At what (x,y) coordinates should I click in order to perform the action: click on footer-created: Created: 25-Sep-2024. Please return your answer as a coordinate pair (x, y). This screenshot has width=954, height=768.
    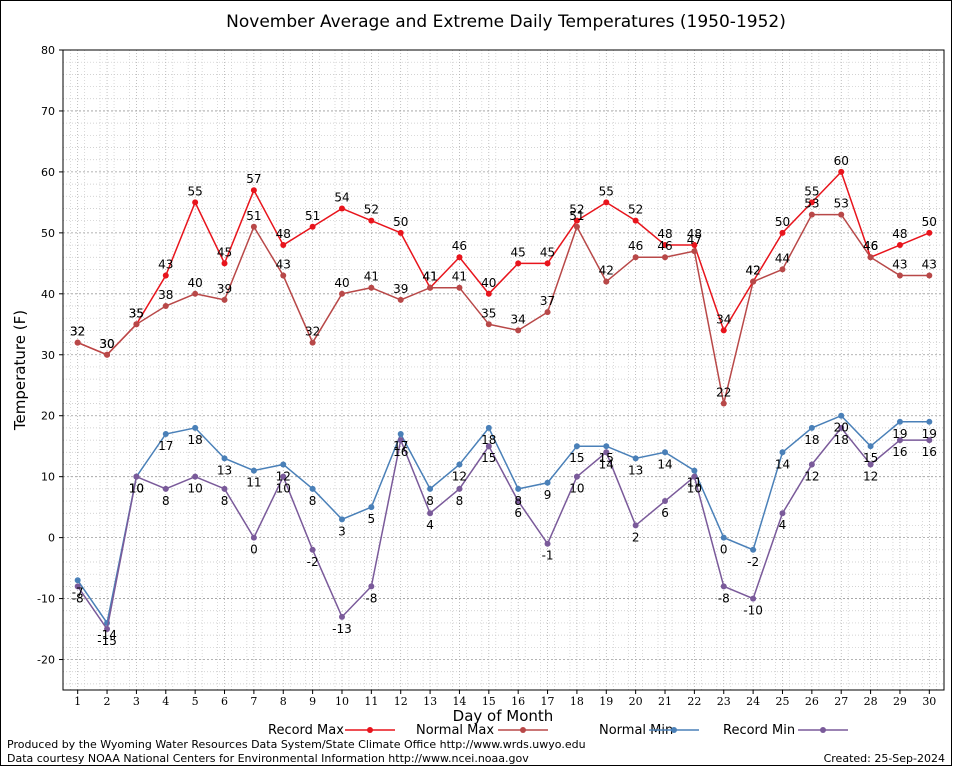
    Looking at the image, I should click on (884, 758).